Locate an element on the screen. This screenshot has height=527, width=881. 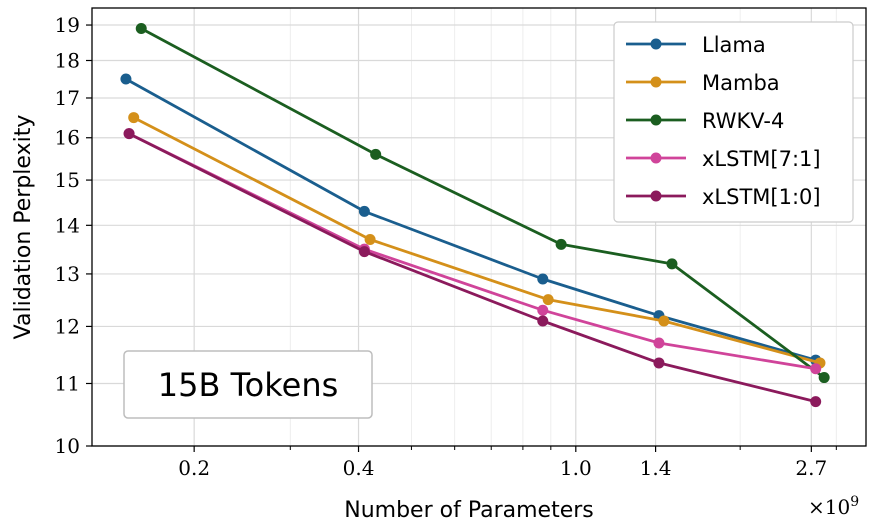
legend-label: RWKV-4 is located at coordinates (743, 121).